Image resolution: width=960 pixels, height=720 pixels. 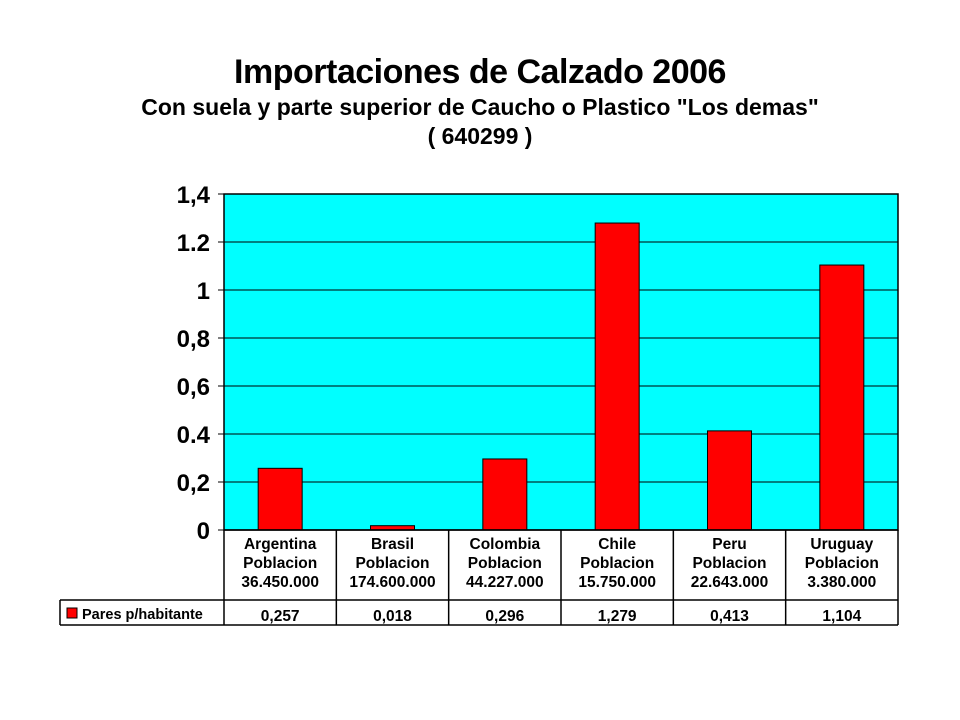 I want to click on category-label: Uruguay, so click(x=841, y=544).